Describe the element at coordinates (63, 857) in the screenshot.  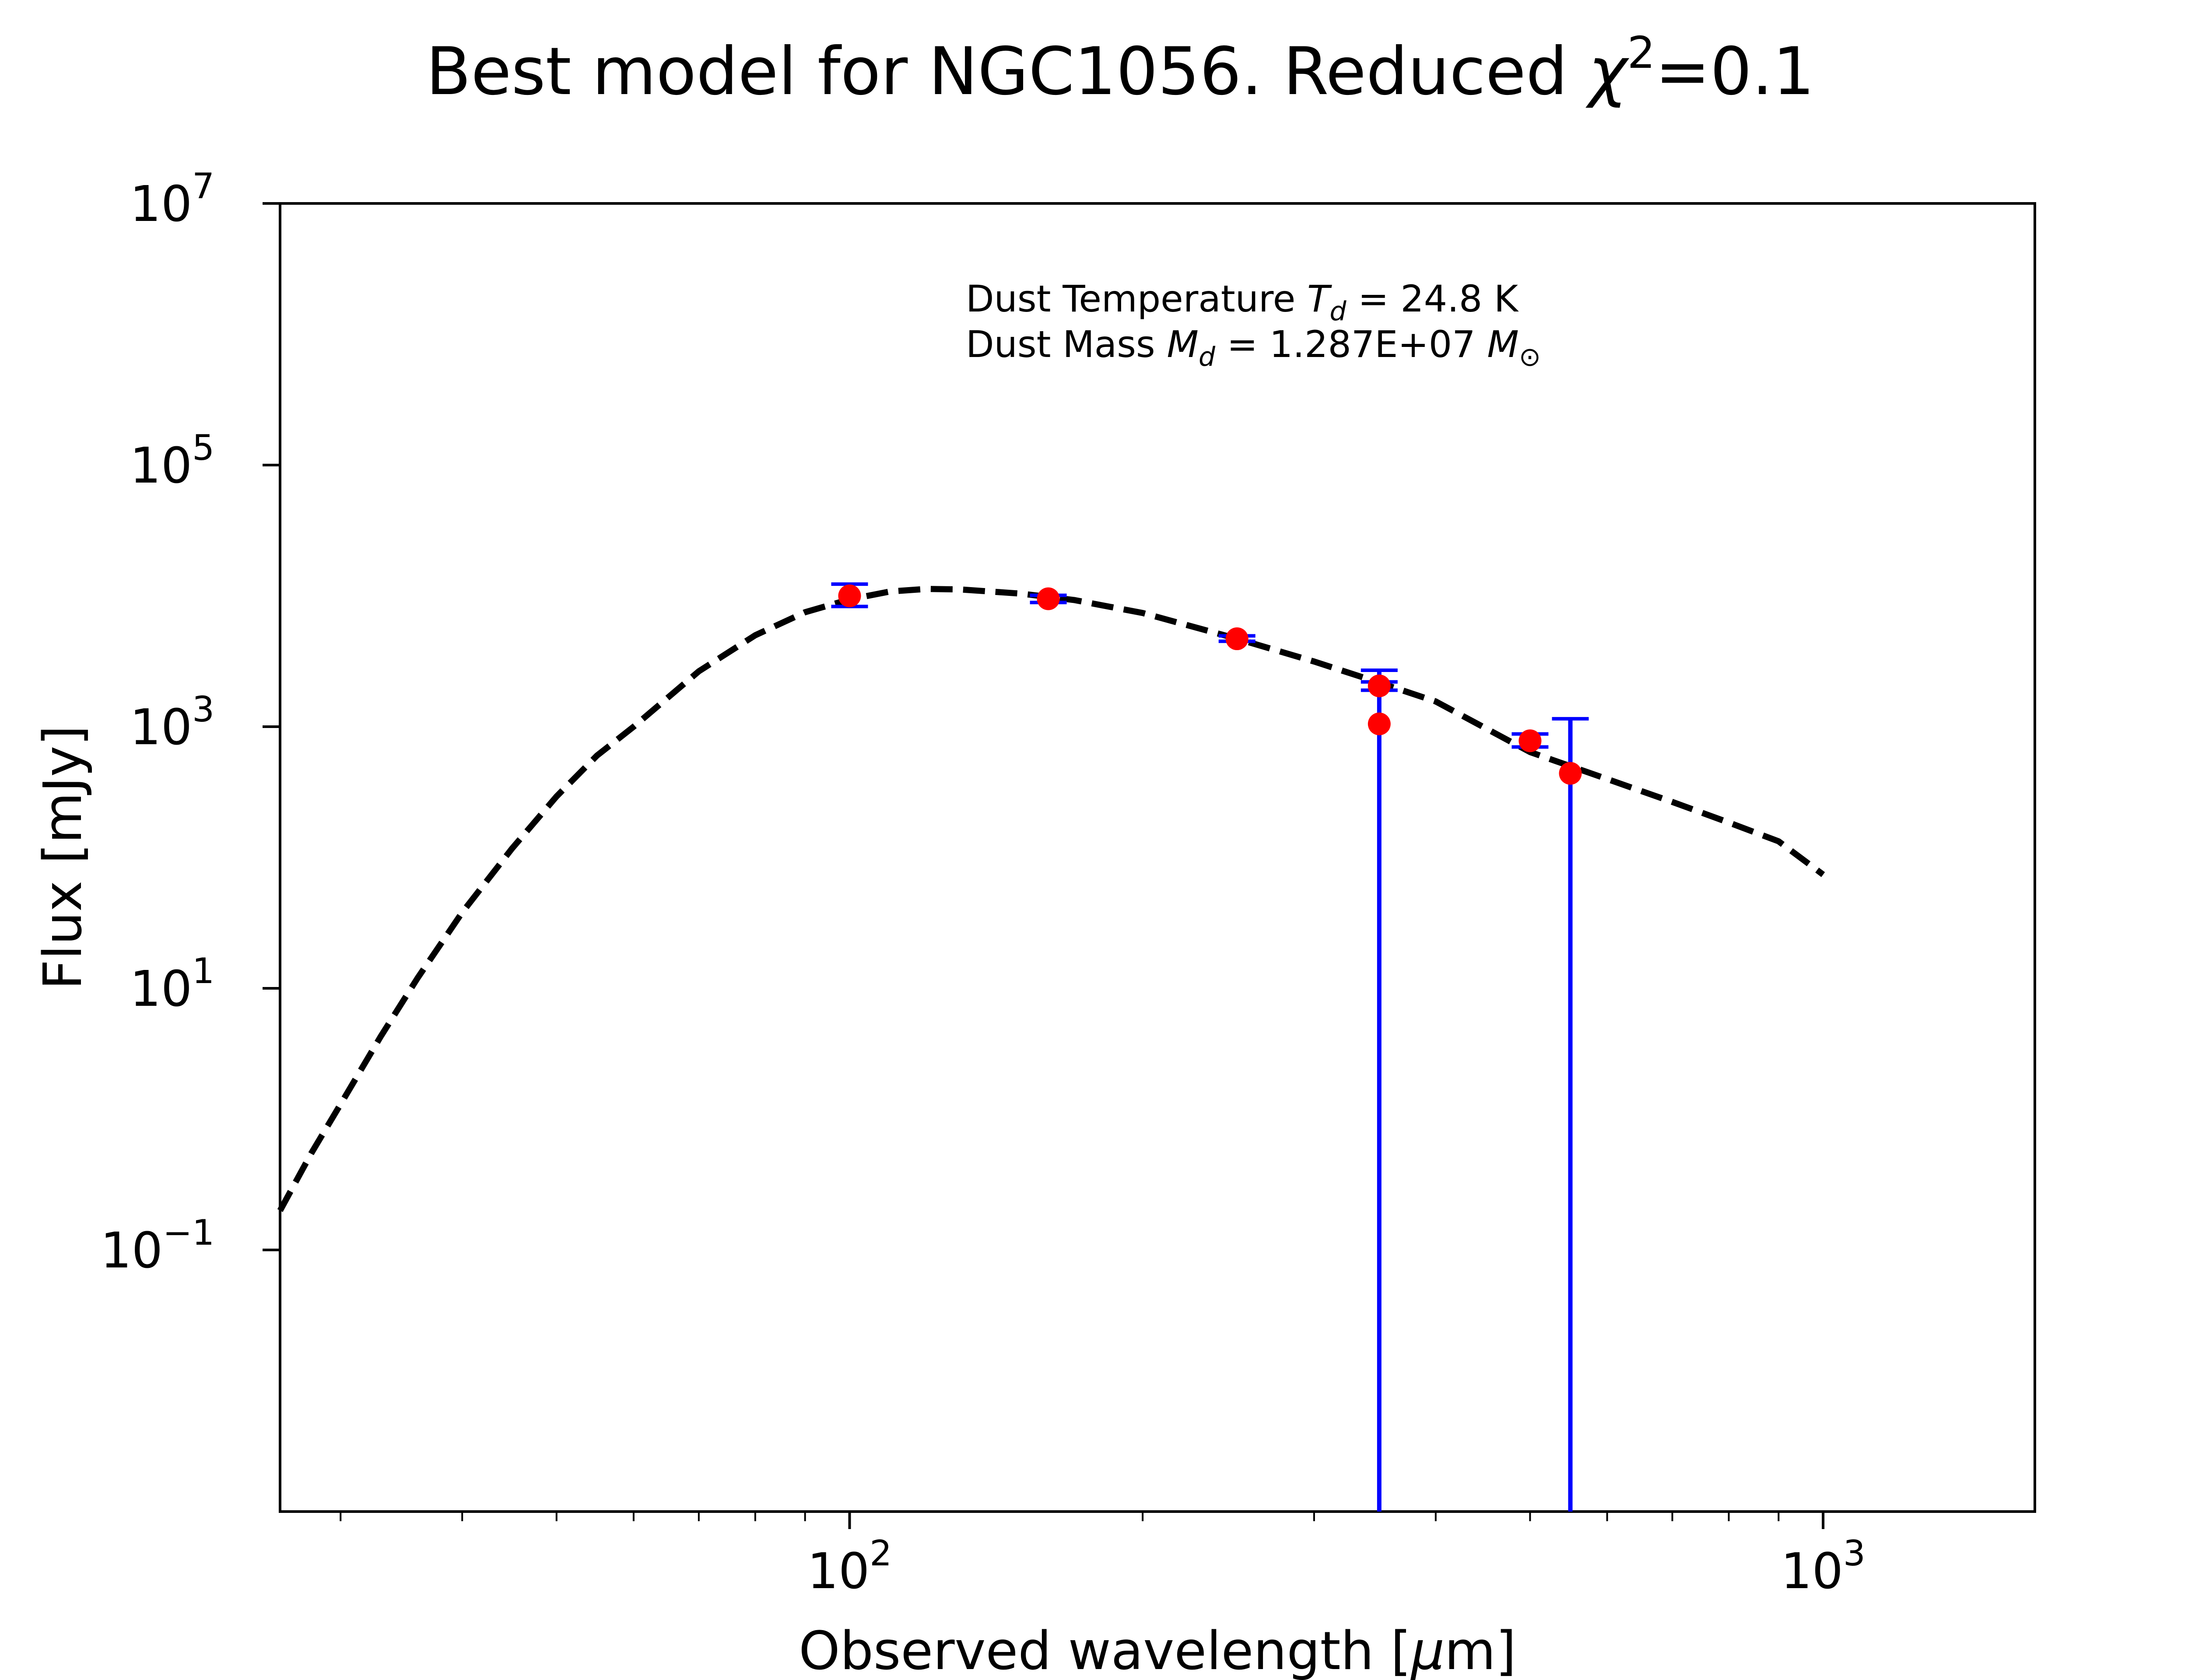
I see `y-axis-label: Flux [mJy]` at that location.